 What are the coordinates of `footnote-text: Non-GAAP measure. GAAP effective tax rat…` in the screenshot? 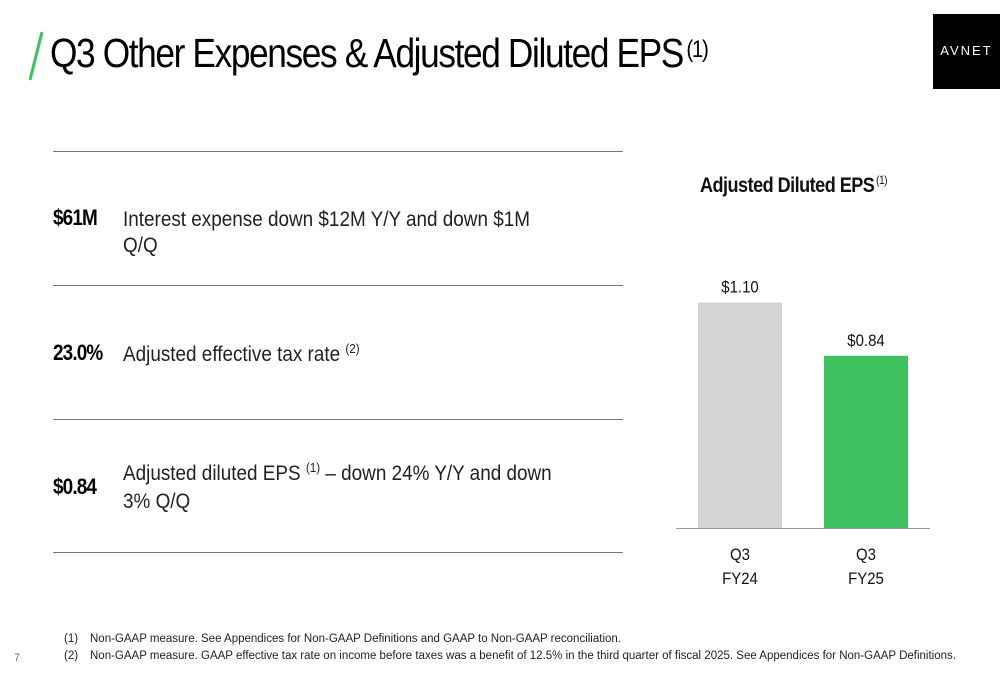 It's located at (523, 656).